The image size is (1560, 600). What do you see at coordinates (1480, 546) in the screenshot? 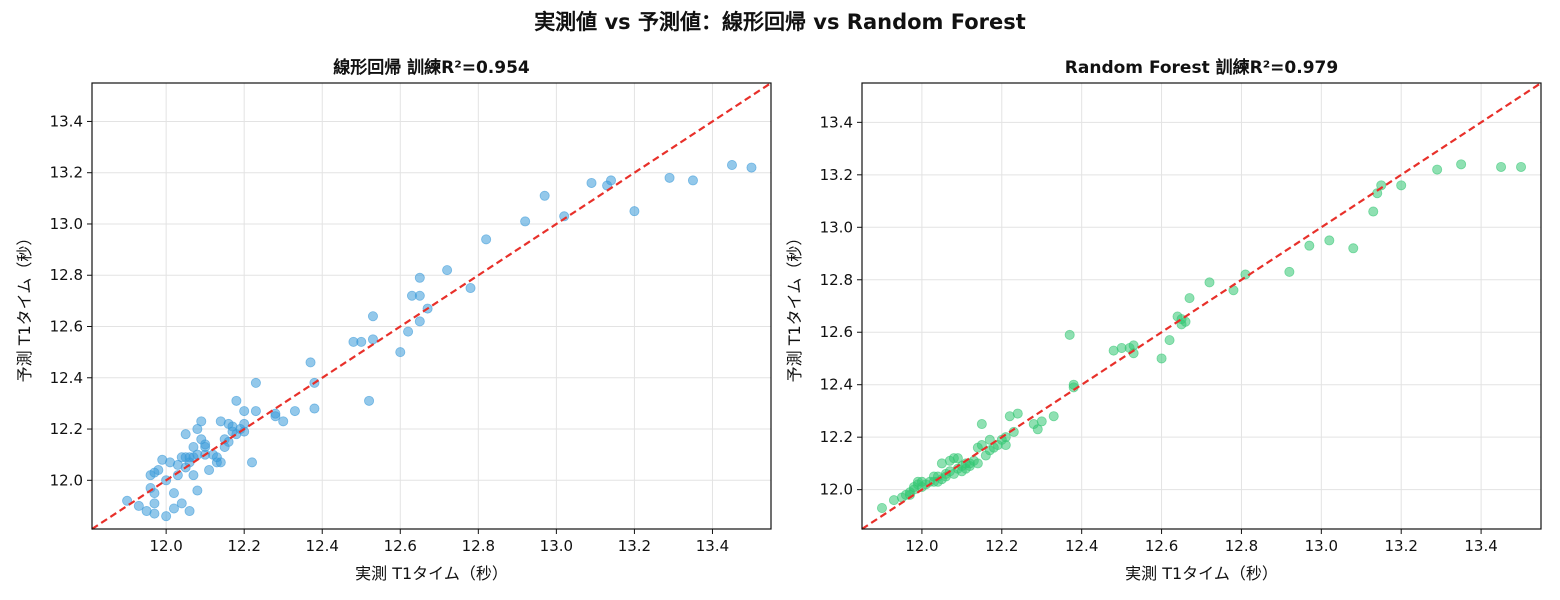
I see `rf-x-tick-label: 13.4` at bounding box center [1480, 546].